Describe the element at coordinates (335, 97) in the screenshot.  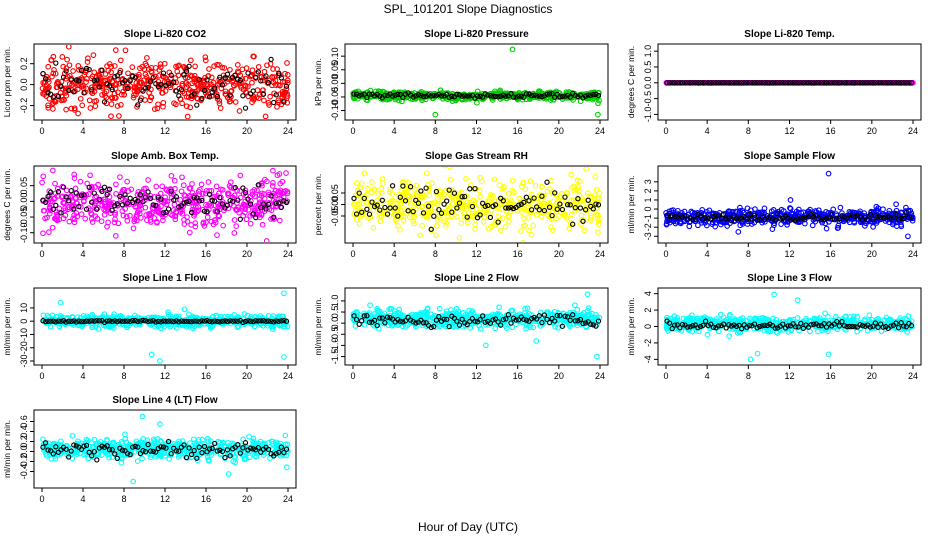
I see `y-tick-label: -0.05` at that location.